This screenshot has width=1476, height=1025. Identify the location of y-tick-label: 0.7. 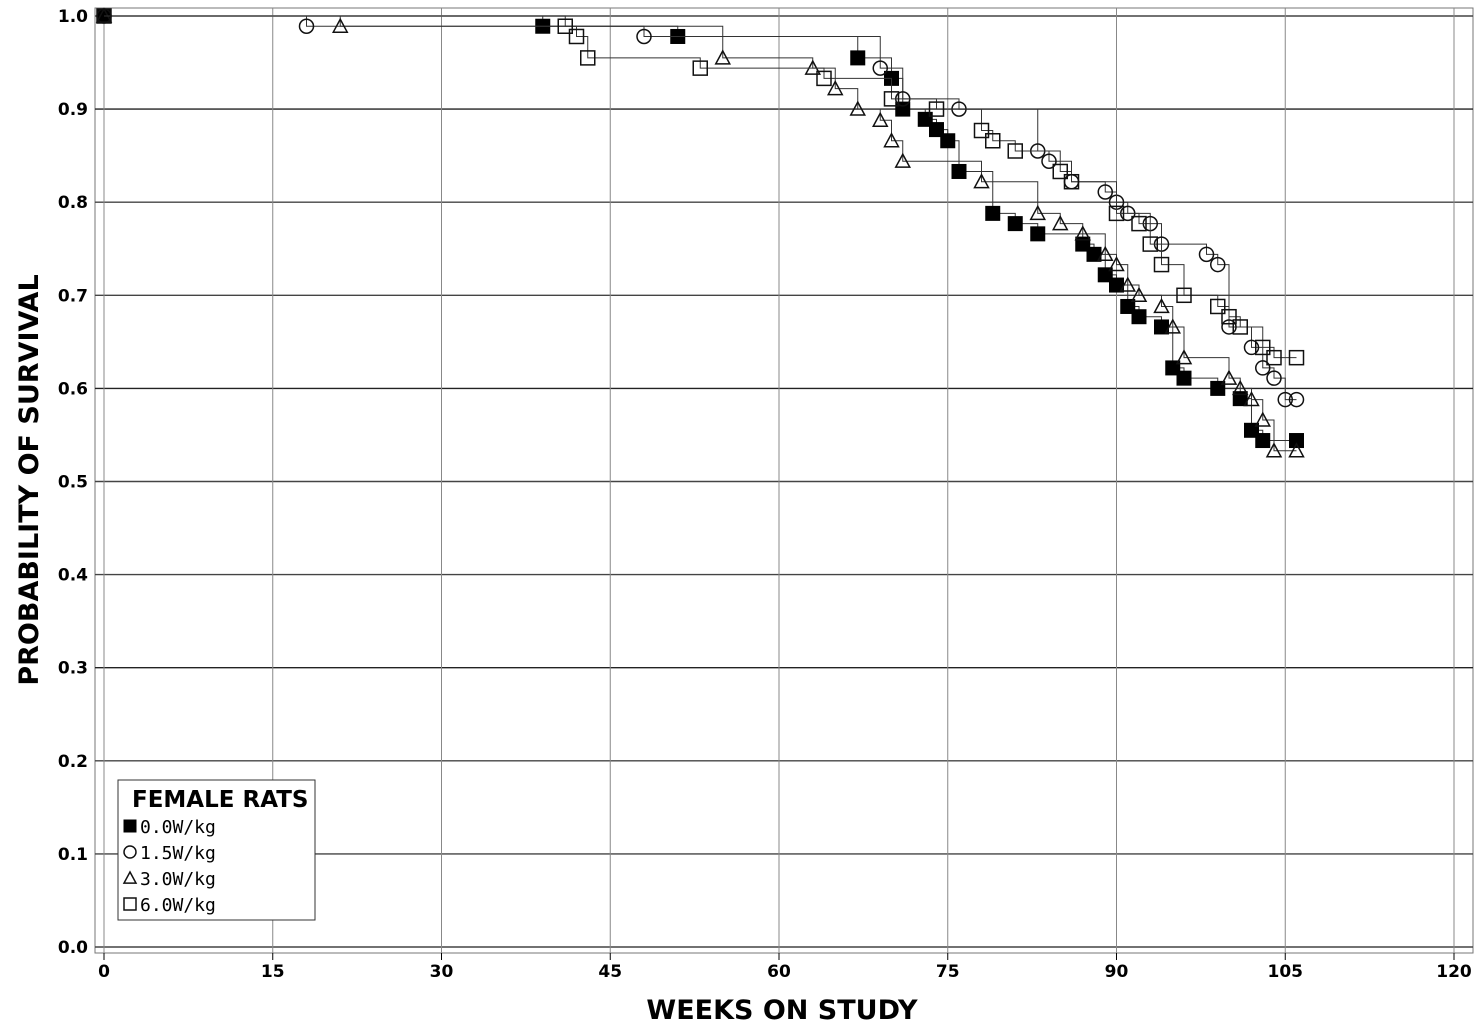
(73, 296).